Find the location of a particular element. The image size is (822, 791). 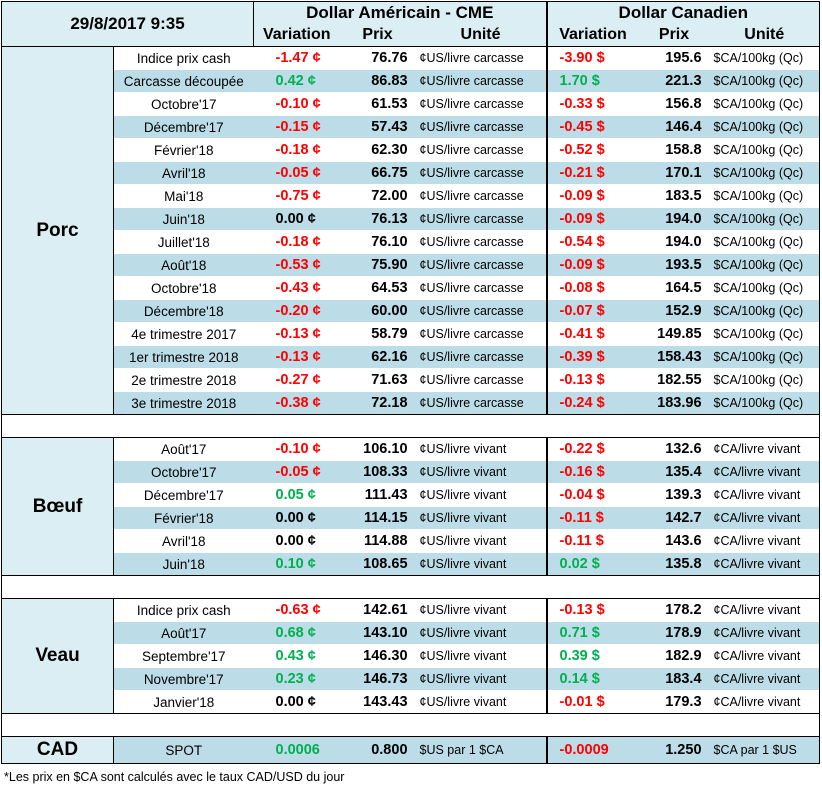

cad-price: 146.4 is located at coordinates (674, 127).